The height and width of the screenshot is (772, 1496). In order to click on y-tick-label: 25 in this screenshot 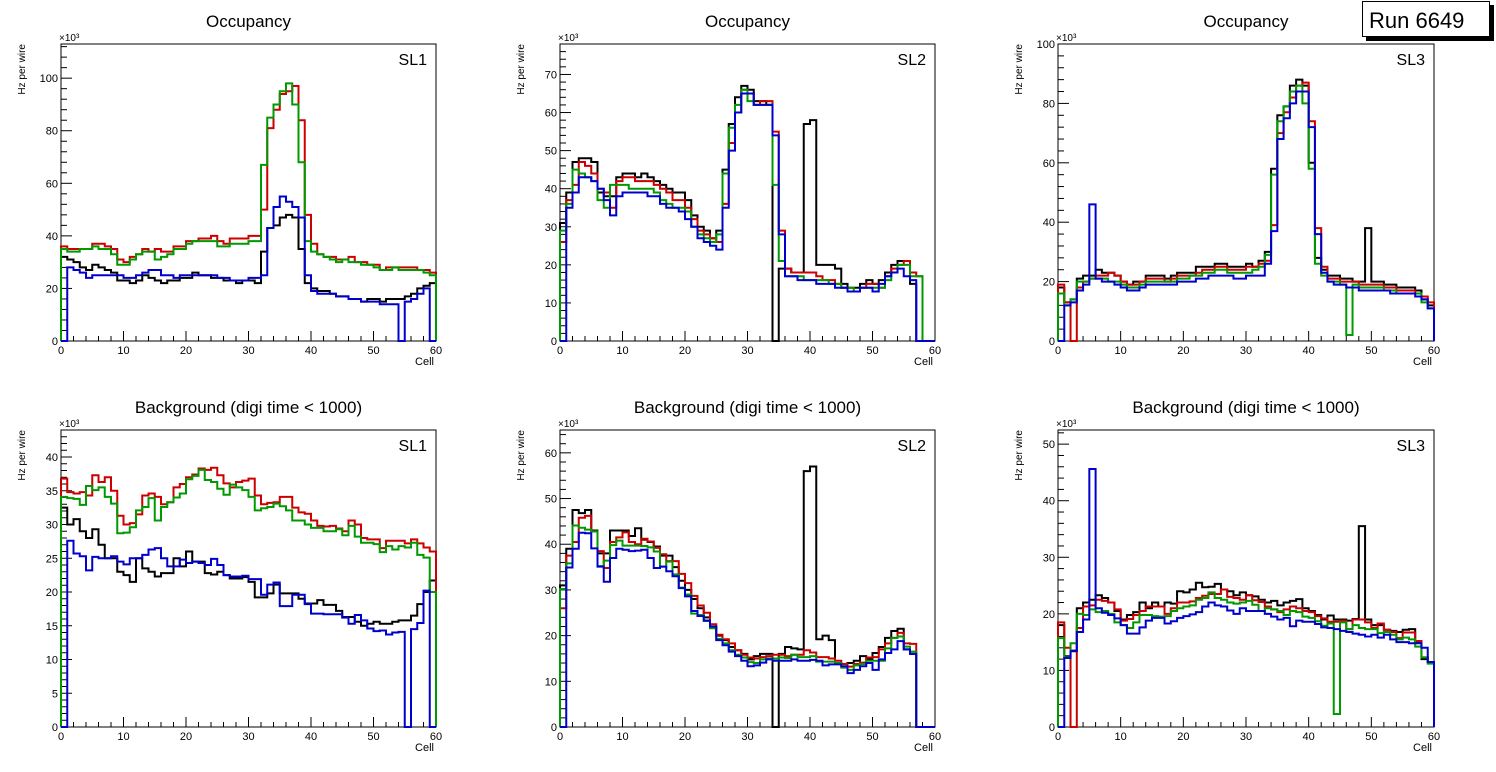, I will do `click(52, 559)`.